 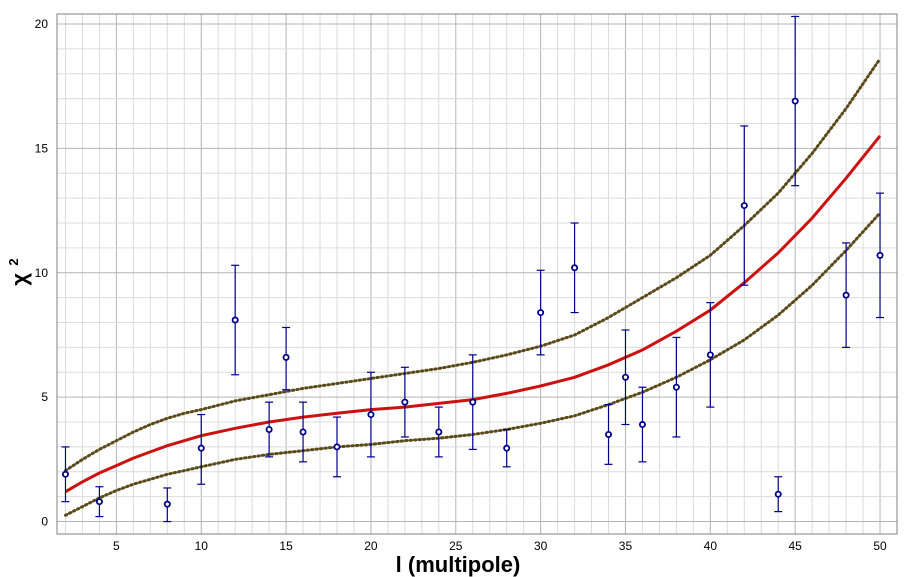 I want to click on y-tick-labels: 0 5 10 15 20, so click(x=42, y=273).